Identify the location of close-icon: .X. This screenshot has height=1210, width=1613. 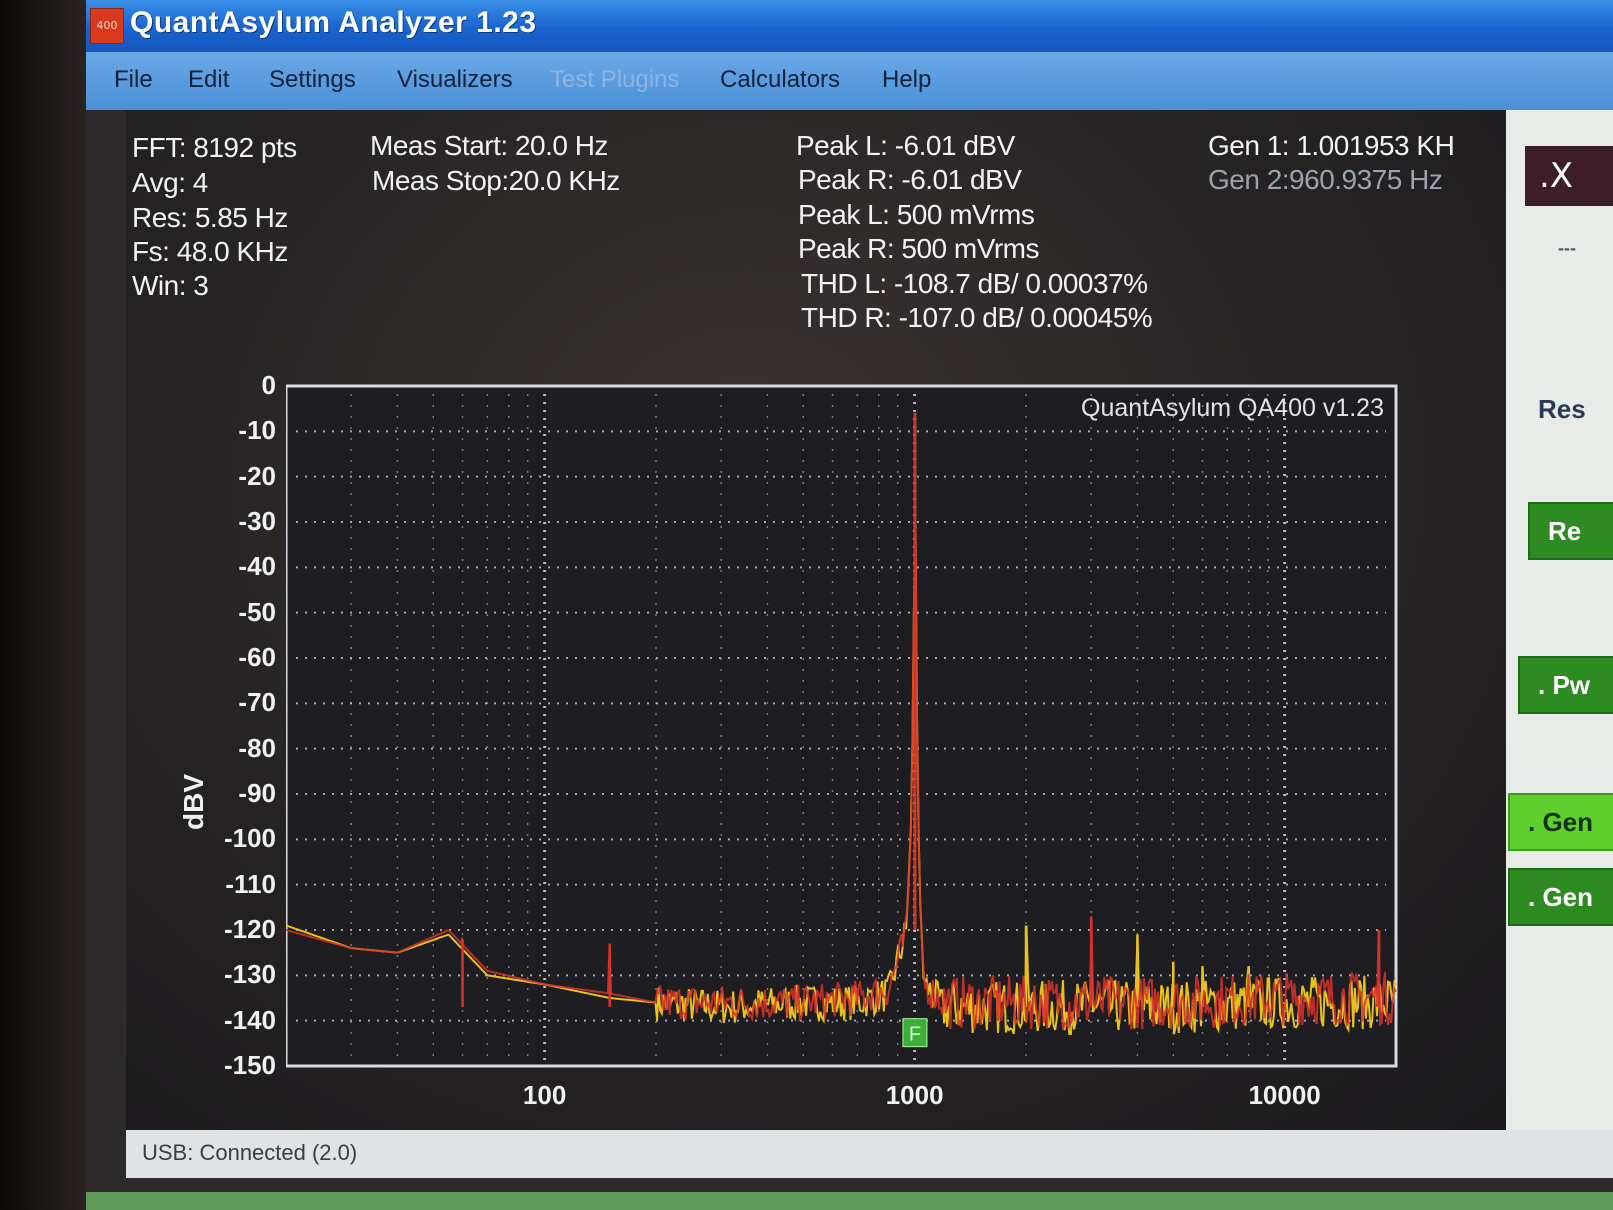
(1569, 176).